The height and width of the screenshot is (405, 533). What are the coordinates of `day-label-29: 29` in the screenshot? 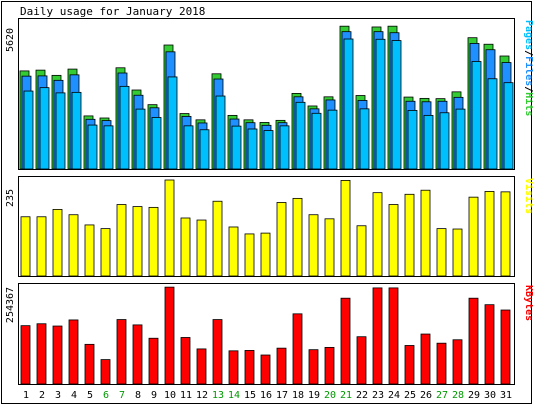 It's located at (474, 395).